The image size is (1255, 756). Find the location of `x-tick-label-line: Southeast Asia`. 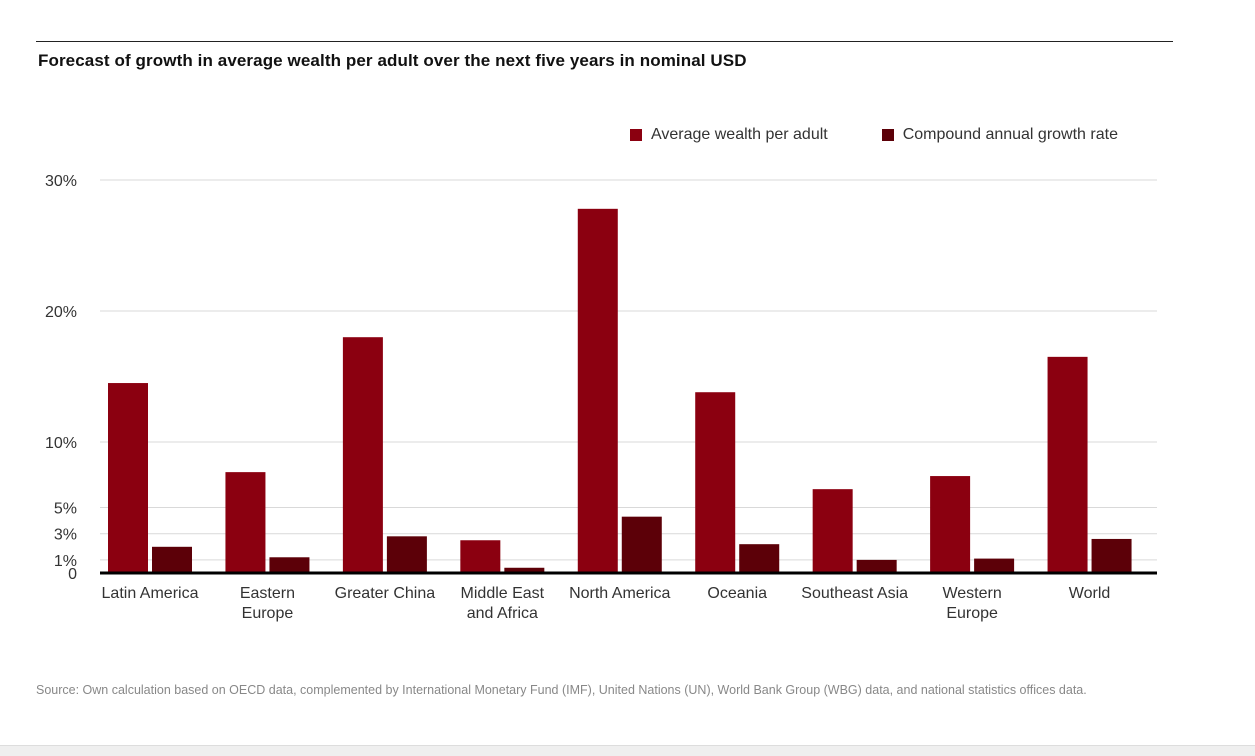

x-tick-label-line: Southeast Asia is located at coordinates (854, 593).